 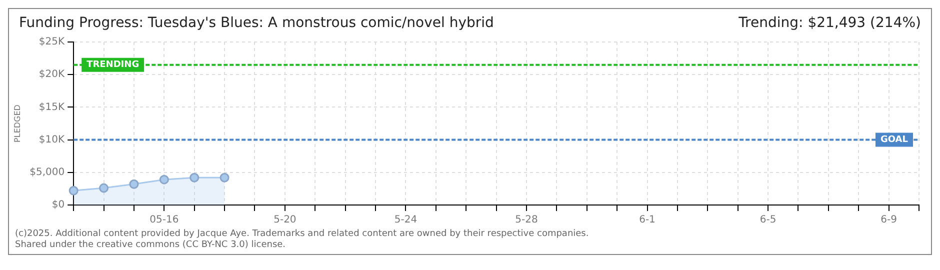 I want to click on y-tick-label: $25K, so click(x=52, y=42).